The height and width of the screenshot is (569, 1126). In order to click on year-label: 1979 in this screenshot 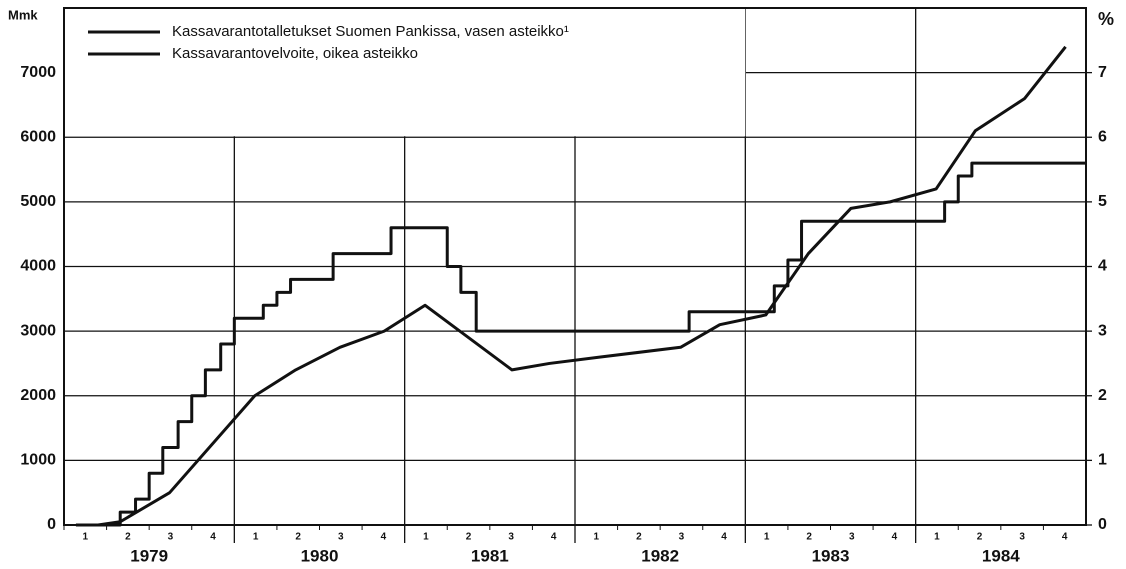, I will do `click(149, 555)`.